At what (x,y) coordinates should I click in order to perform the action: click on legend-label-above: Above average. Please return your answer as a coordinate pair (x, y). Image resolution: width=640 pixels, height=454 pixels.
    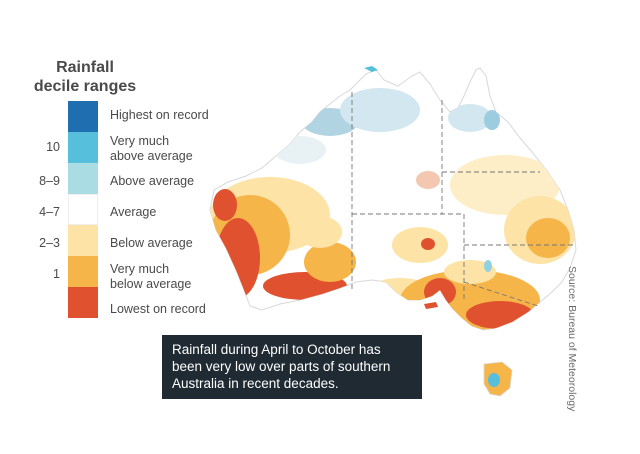
    Looking at the image, I should click on (152, 181).